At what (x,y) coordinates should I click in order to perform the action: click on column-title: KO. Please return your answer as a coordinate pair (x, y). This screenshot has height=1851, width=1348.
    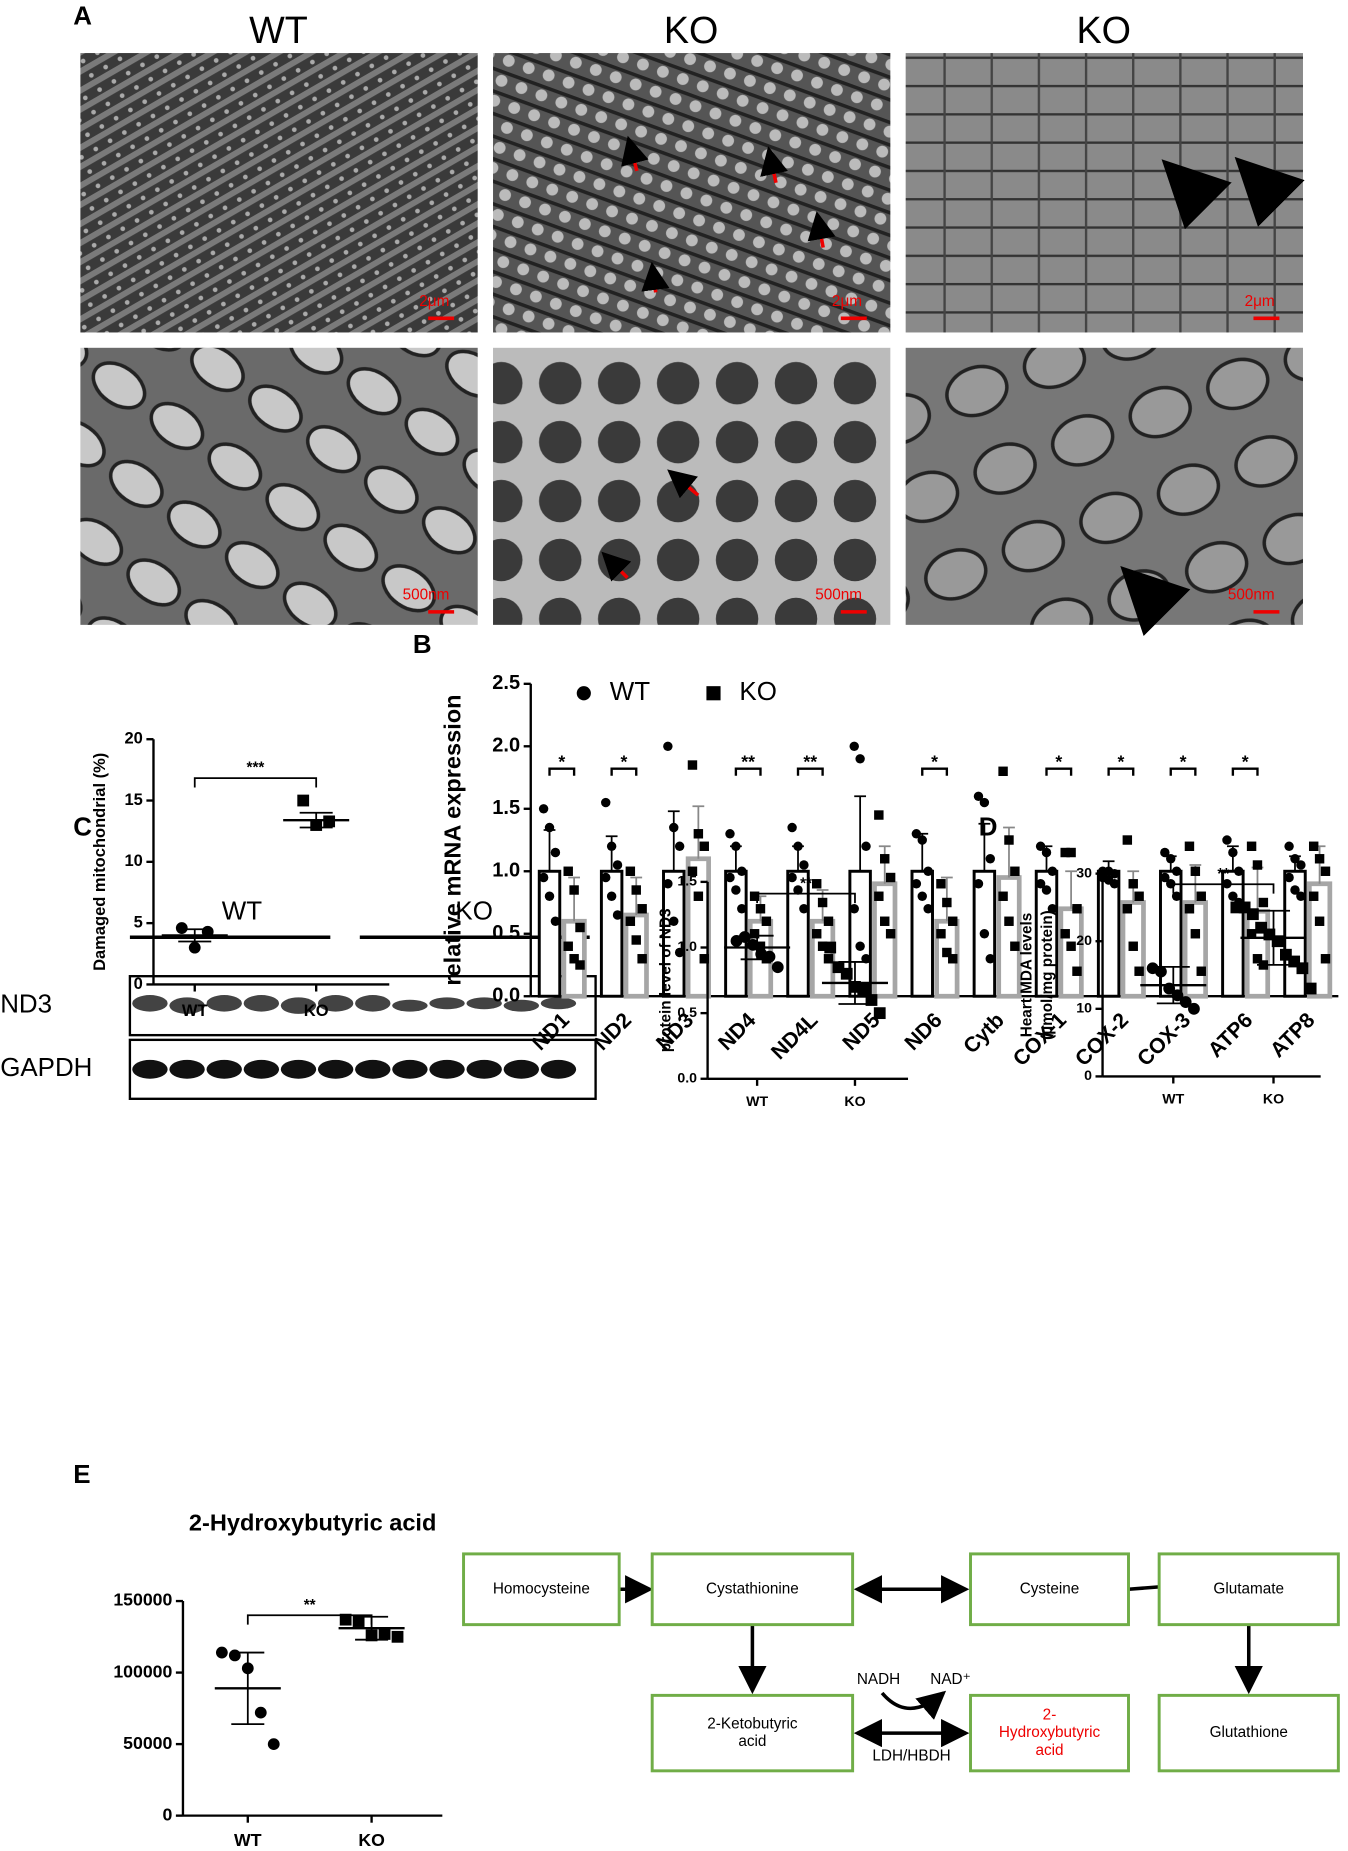
    Looking at the image, I should click on (691, 30).